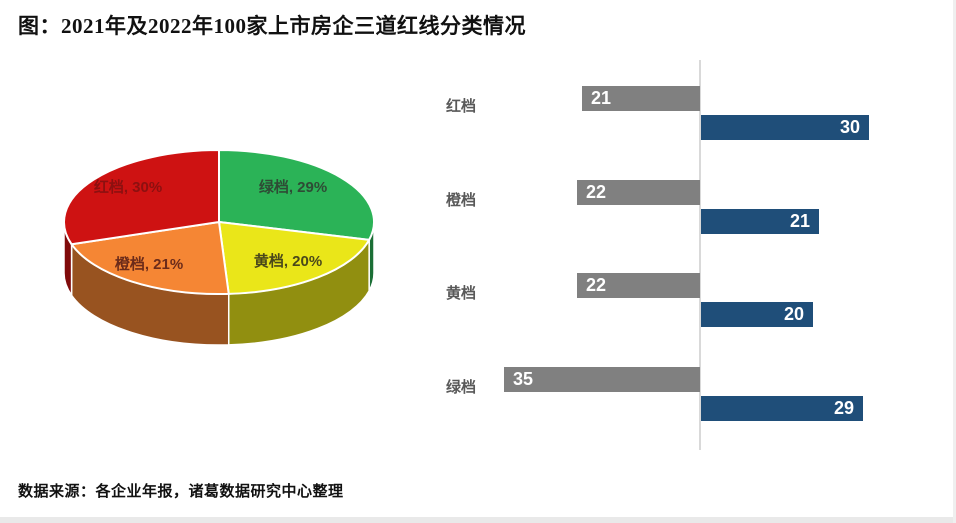 The height and width of the screenshot is (523, 956). Describe the element at coordinates (785, 127) in the screenshot. I see `bar-right-blue-红档: 30` at that location.